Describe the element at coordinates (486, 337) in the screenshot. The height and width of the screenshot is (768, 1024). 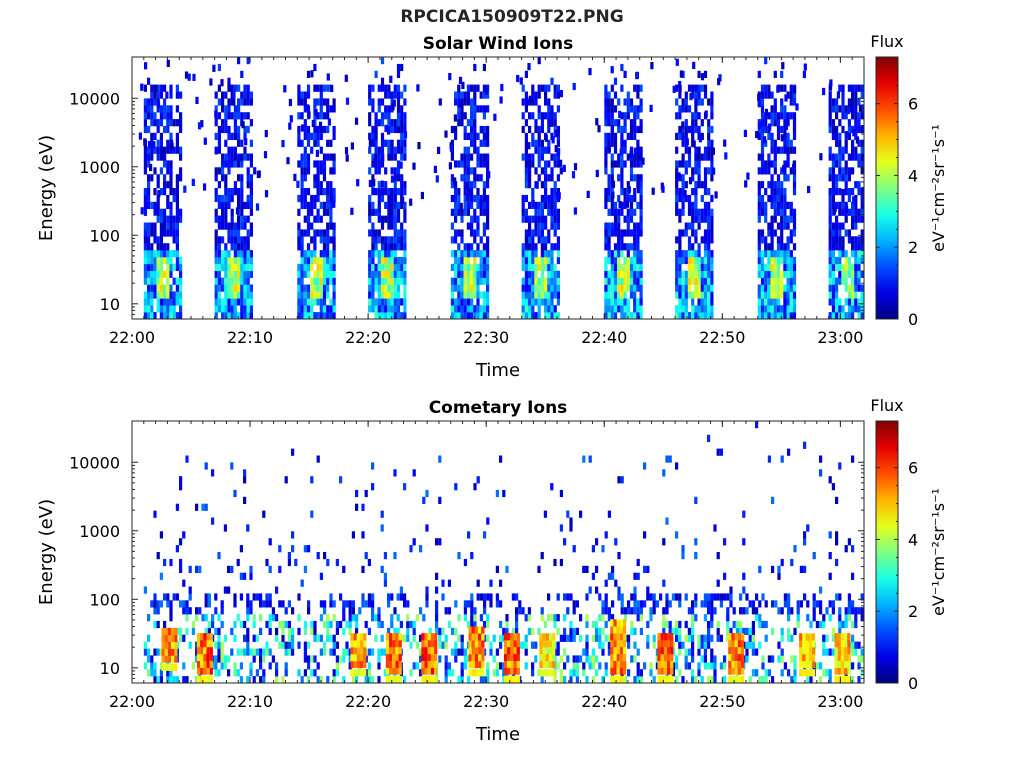
I see `solar-wind-x-tick-labels: 22:00 22:10 22:20 22:30 22:40 22:50 23:00` at that location.